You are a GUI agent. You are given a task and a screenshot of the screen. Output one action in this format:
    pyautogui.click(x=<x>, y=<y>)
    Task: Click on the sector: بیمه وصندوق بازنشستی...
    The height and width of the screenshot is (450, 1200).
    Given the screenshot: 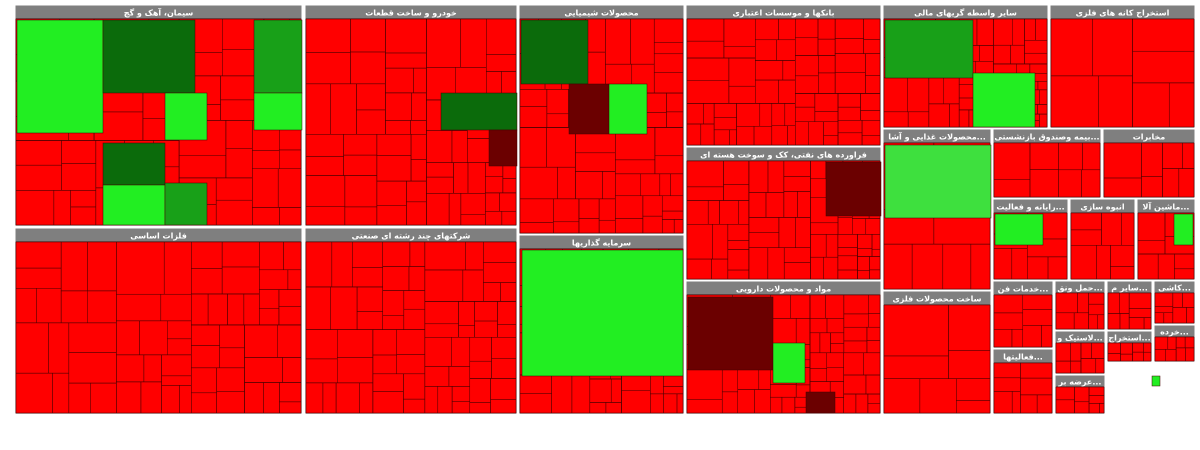 What is the action you would take?
    pyautogui.click(x=1047, y=163)
    